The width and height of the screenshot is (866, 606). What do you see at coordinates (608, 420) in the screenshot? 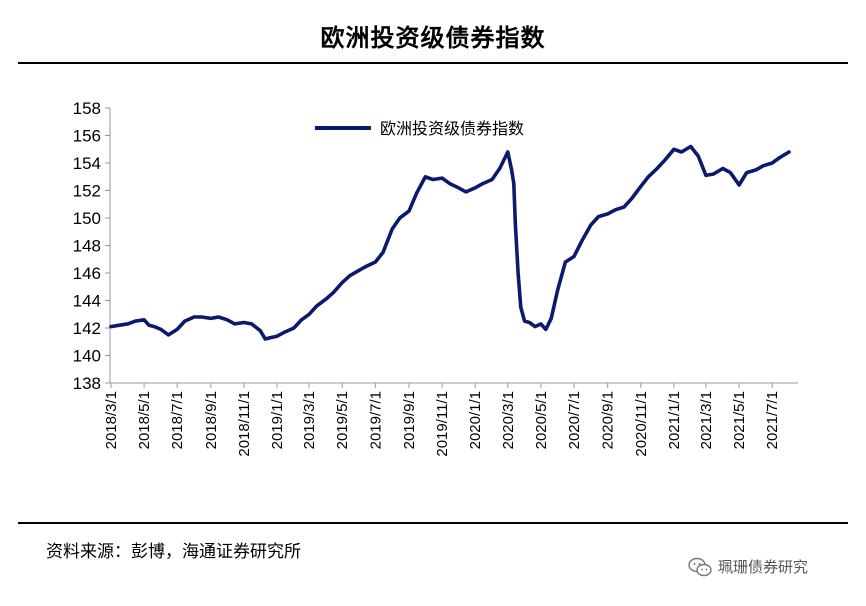
I see `x-tick-label: 2020/9/1` at bounding box center [608, 420].